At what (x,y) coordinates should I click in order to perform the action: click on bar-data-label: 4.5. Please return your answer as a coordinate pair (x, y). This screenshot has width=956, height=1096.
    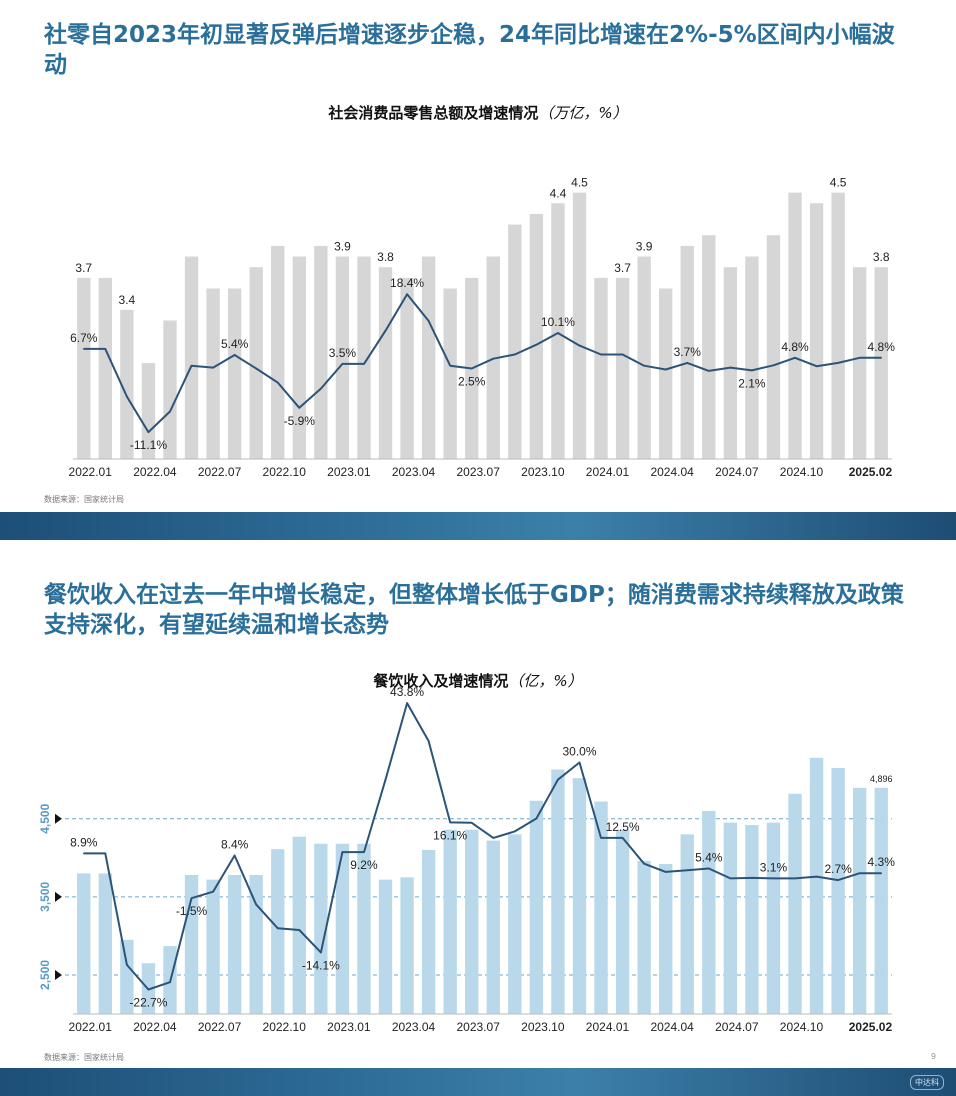
    Looking at the image, I should click on (579, 183).